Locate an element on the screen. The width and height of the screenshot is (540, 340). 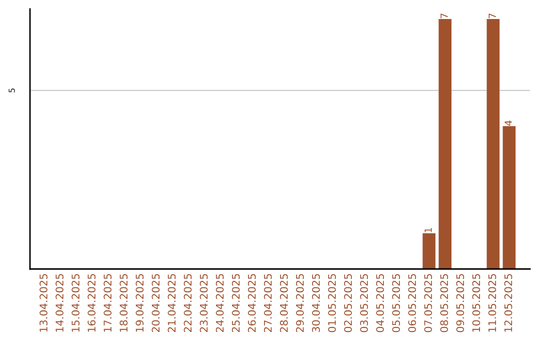
x-tick-label: 15.04.2025 is located at coordinates (76, 303).